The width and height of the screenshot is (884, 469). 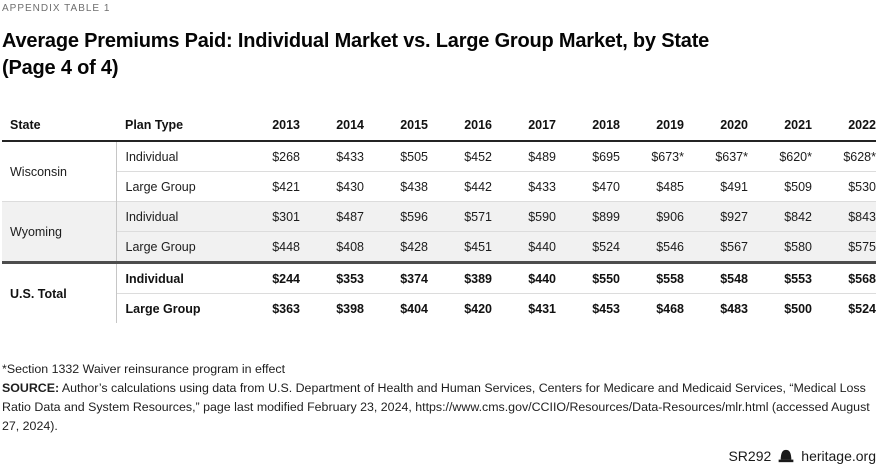 What do you see at coordinates (652, 277) in the screenshot?
I see `value-cell: $558` at bounding box center [652, 277].